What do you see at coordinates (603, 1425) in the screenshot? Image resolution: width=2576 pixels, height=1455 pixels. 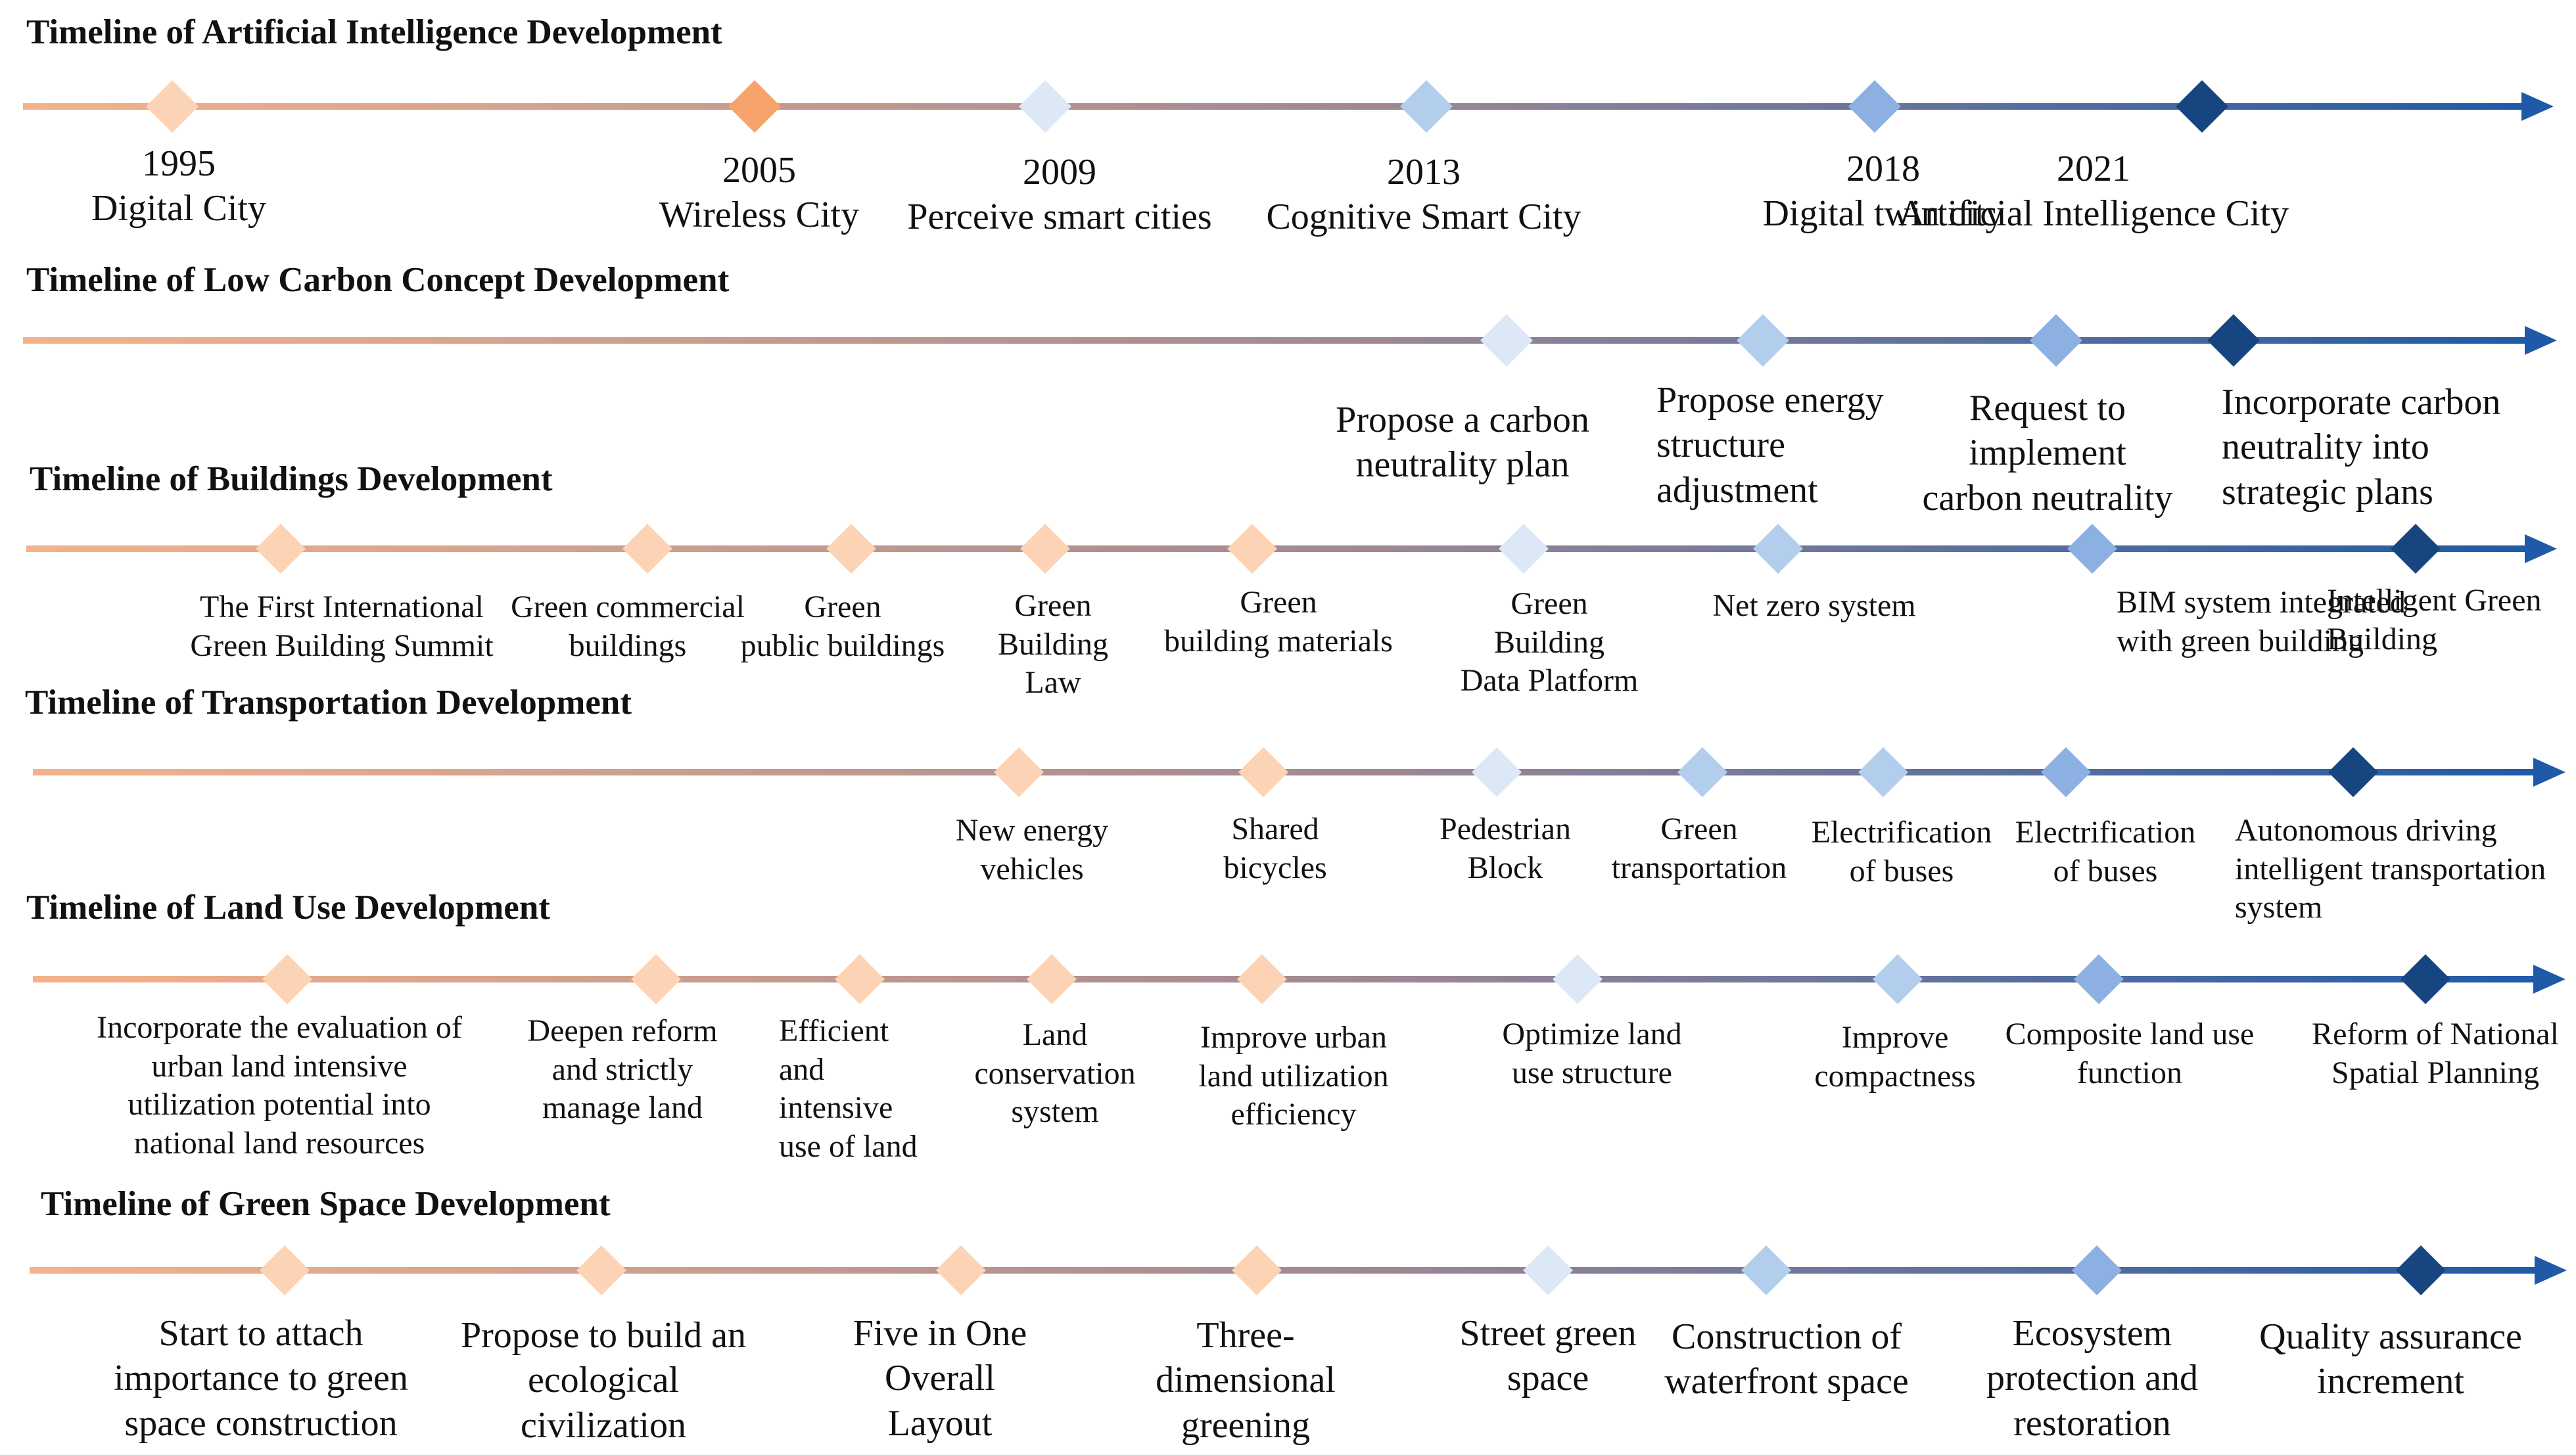 I see `event-text-line: civilization` at bounding box center [603, 1425].